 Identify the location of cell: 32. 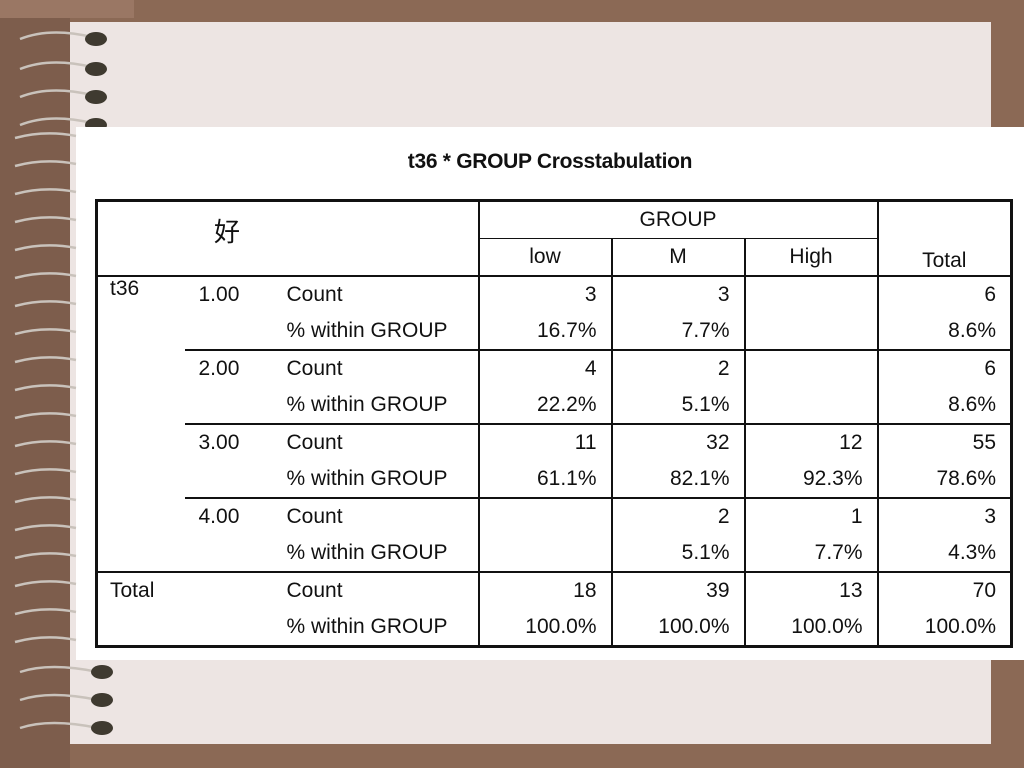
(677, 442).